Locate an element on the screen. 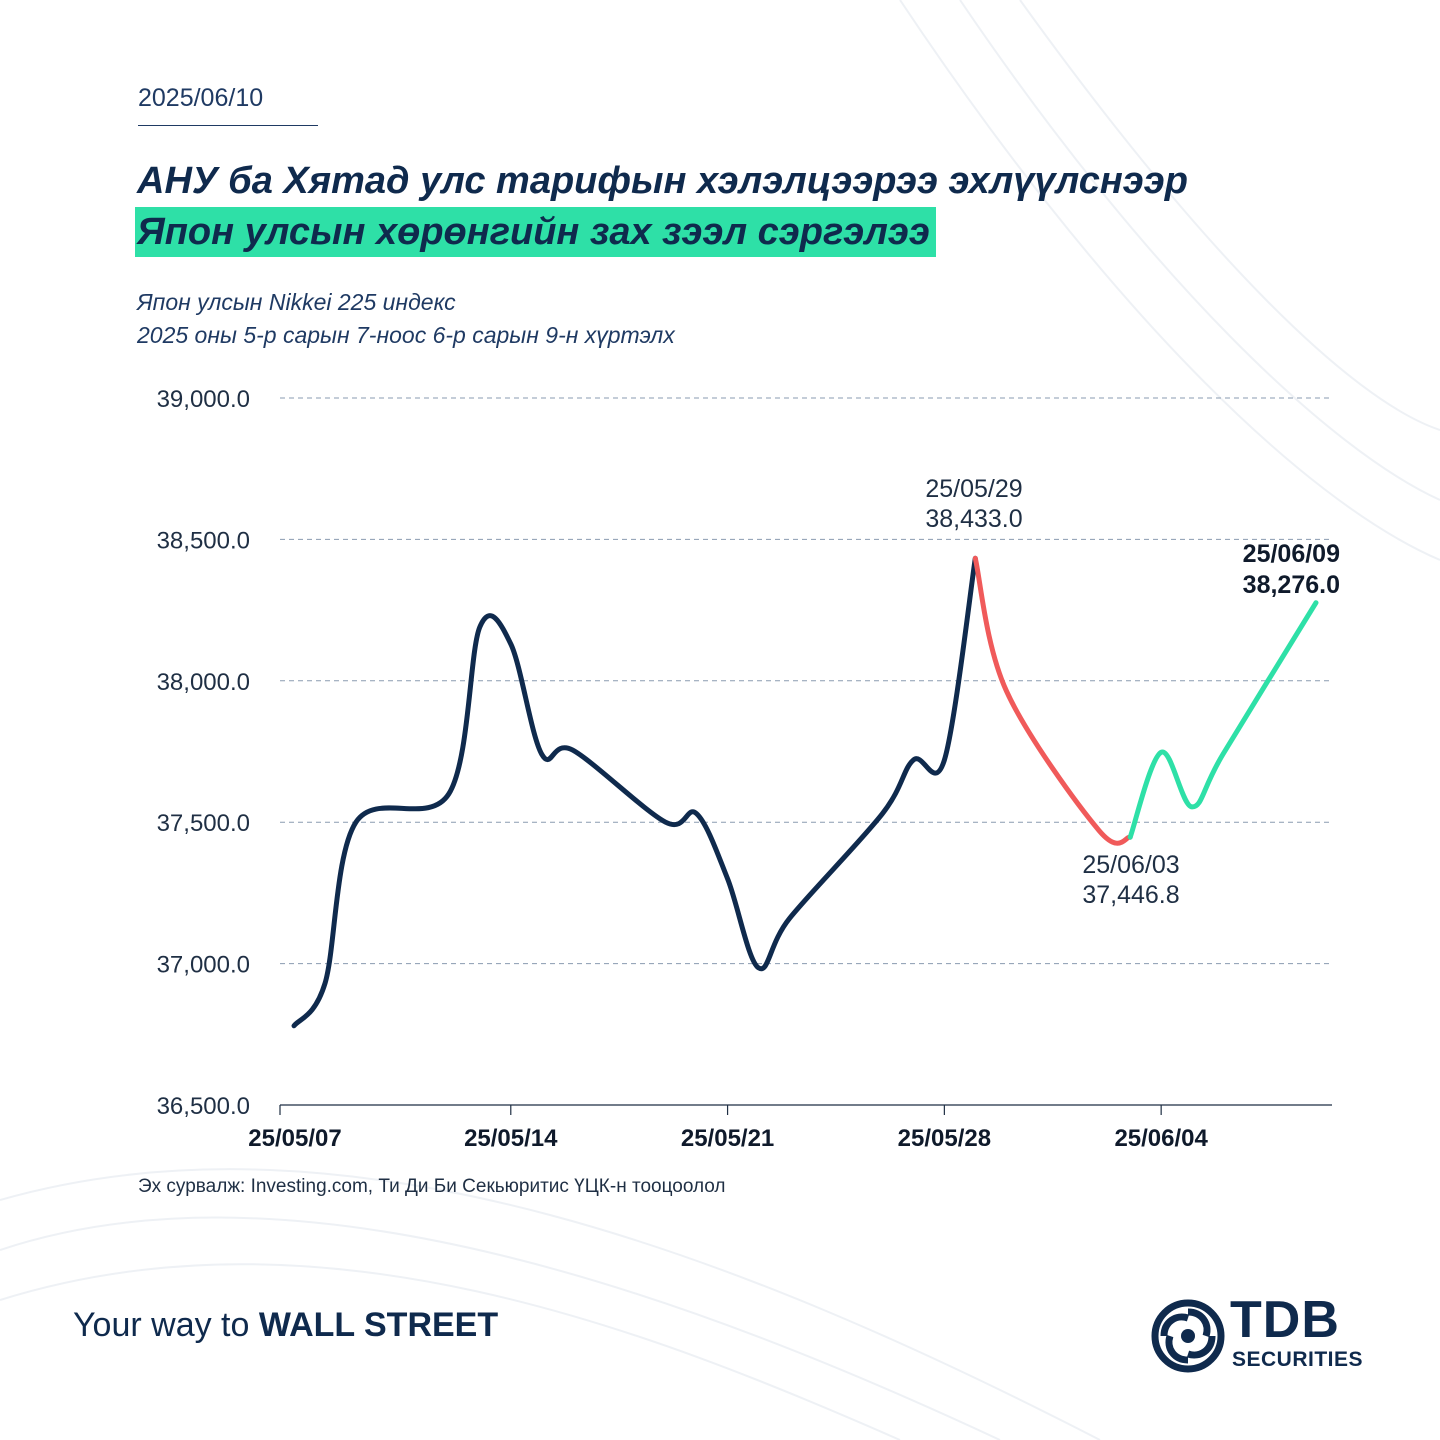 The width and height of the screenshot is (1440, 1440). tdb-knot-icon is located at coordinates (1188, 1336).